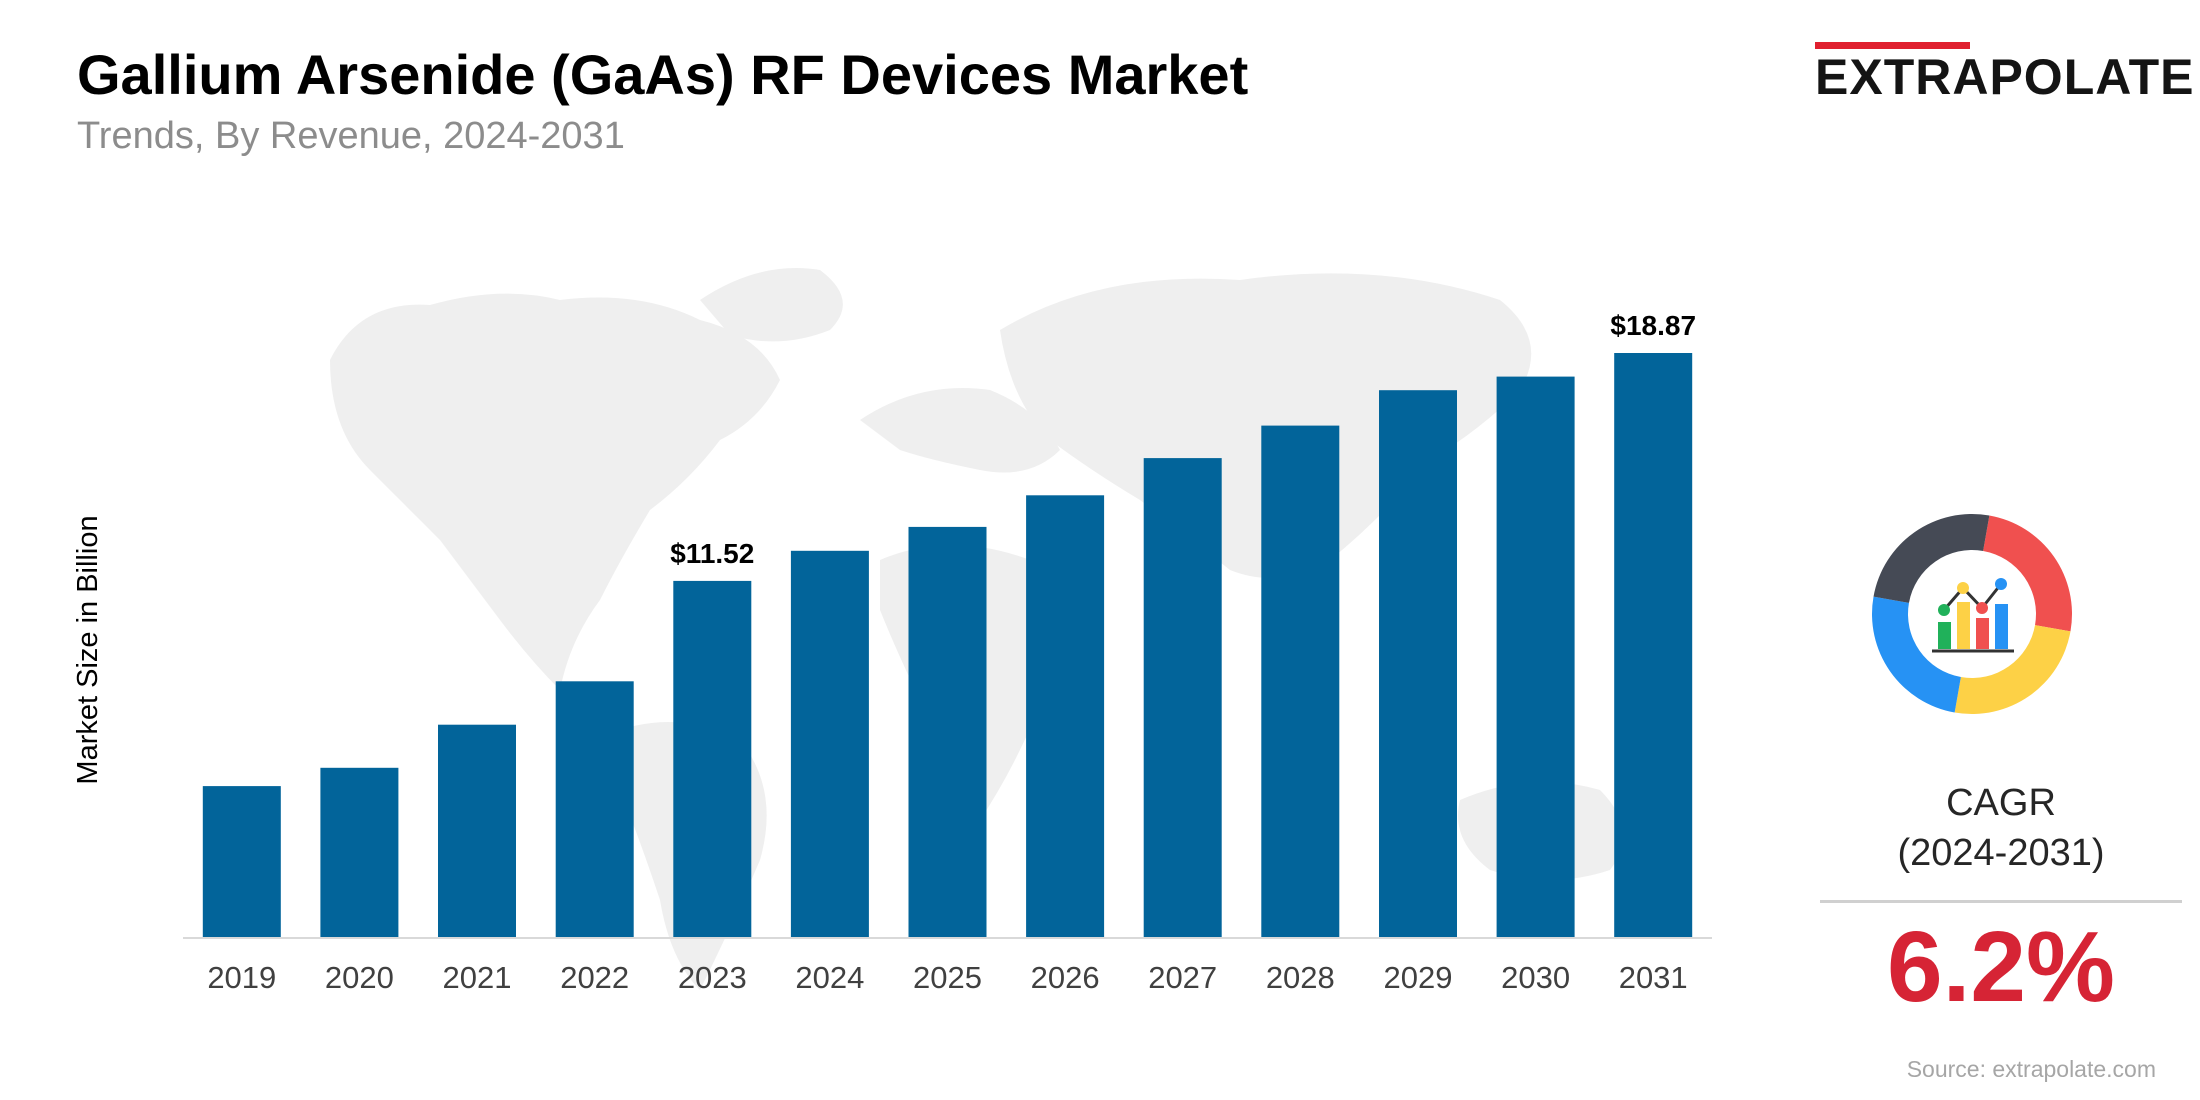  Describe the element at coordinates (1182, 698) in the screenshot. I see `bar-2027` at that location.